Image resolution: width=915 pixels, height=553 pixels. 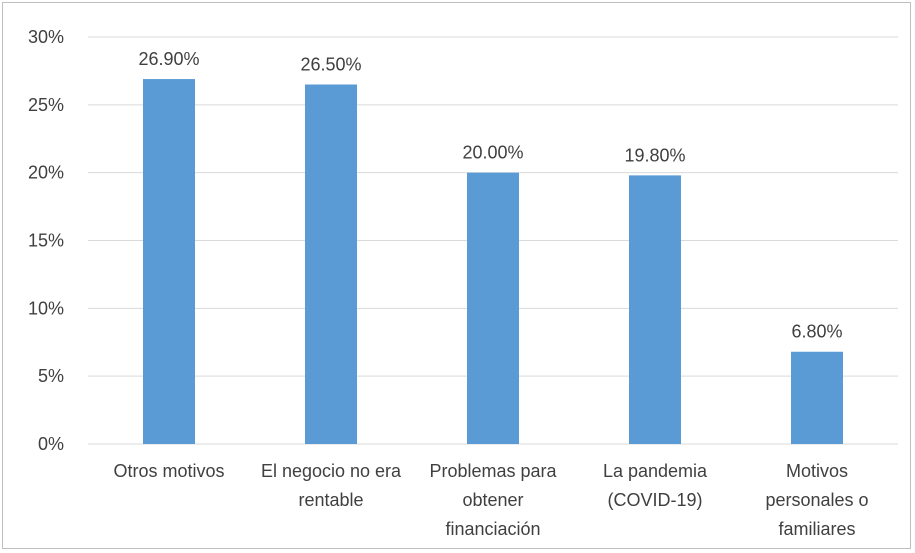 What do you see at coordinates (816, 332) in the screenshot?
I see `data-label: 6.80%` at bounding box center [816, 332].